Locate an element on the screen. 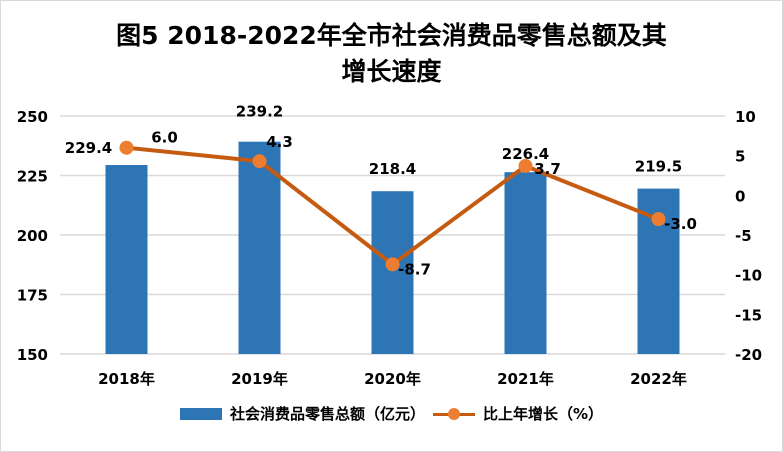  bar-data-label: 218.4 is located at coordinates (392, 169).